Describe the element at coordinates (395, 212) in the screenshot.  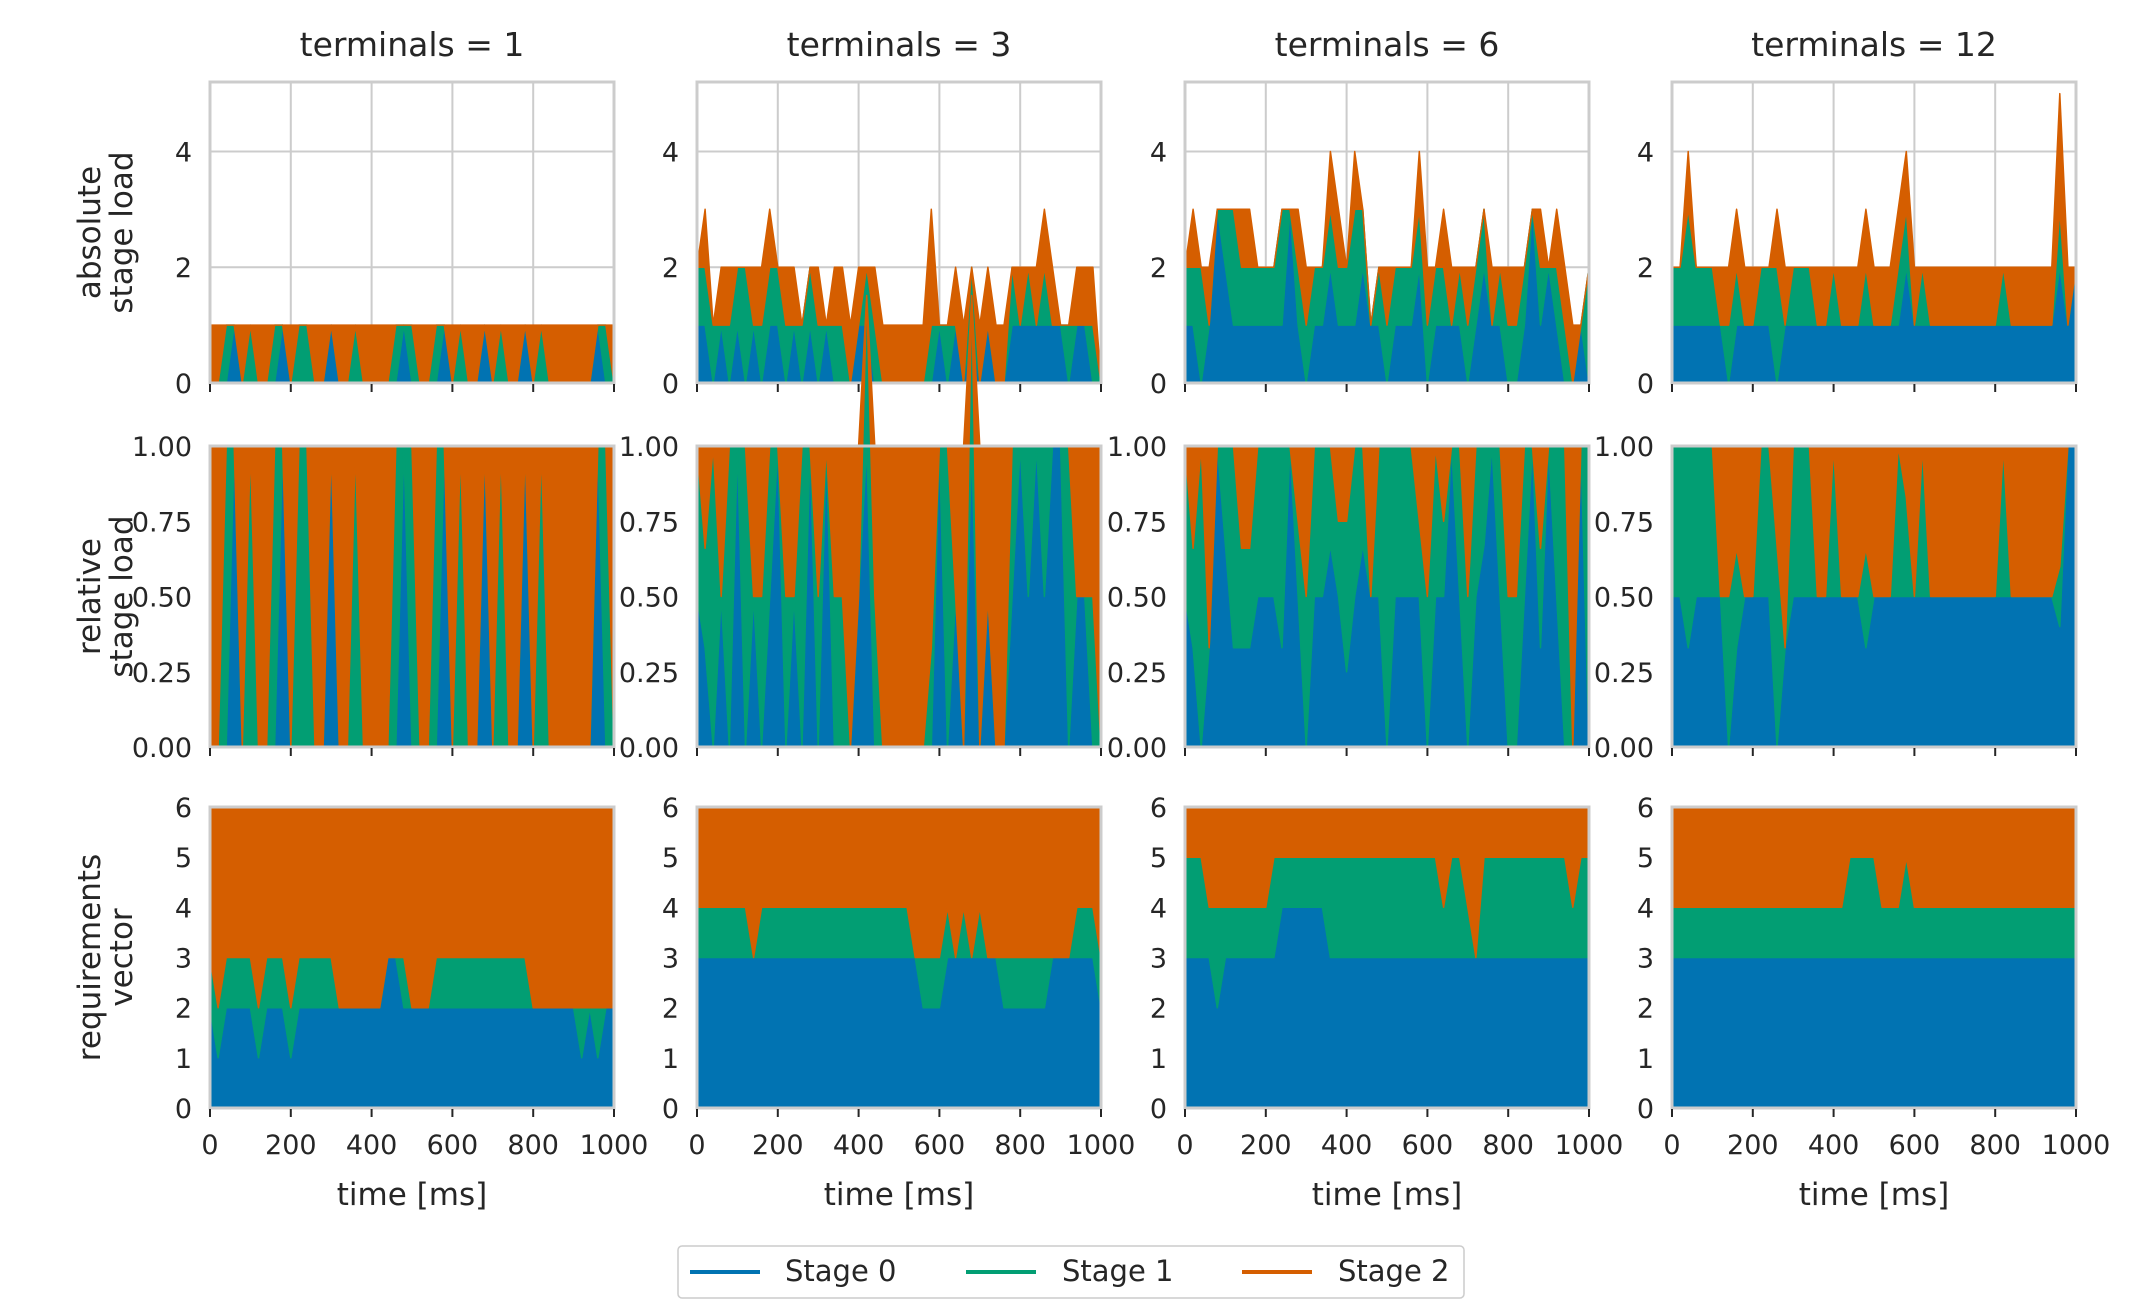
I see `panel-r0-c0: 0 2 4 terminals = 1` at that location.